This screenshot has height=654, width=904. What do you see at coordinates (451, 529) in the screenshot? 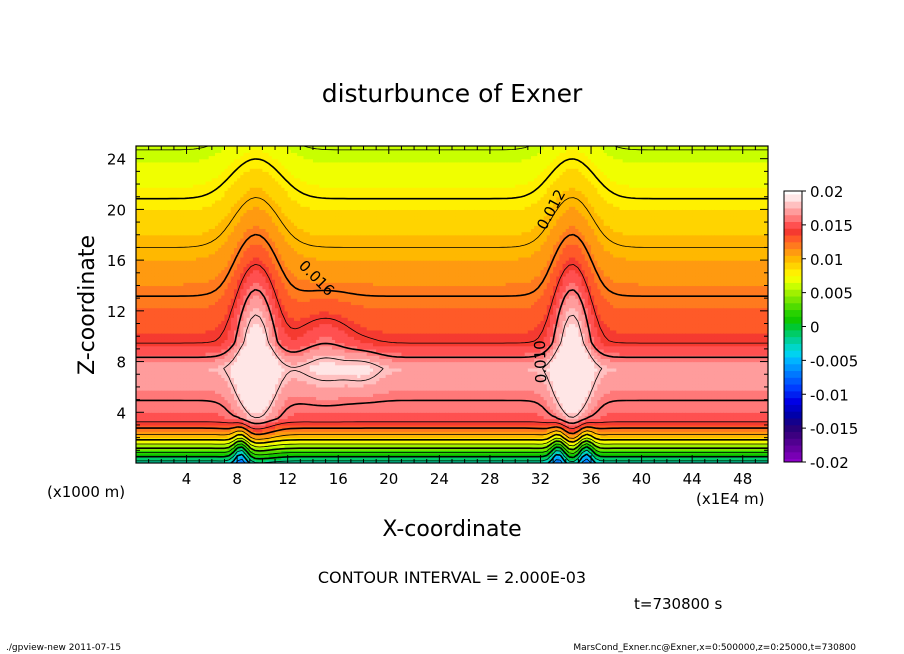
I see `x-axis-label: X-coordinate` at bounding box center [451, 529].